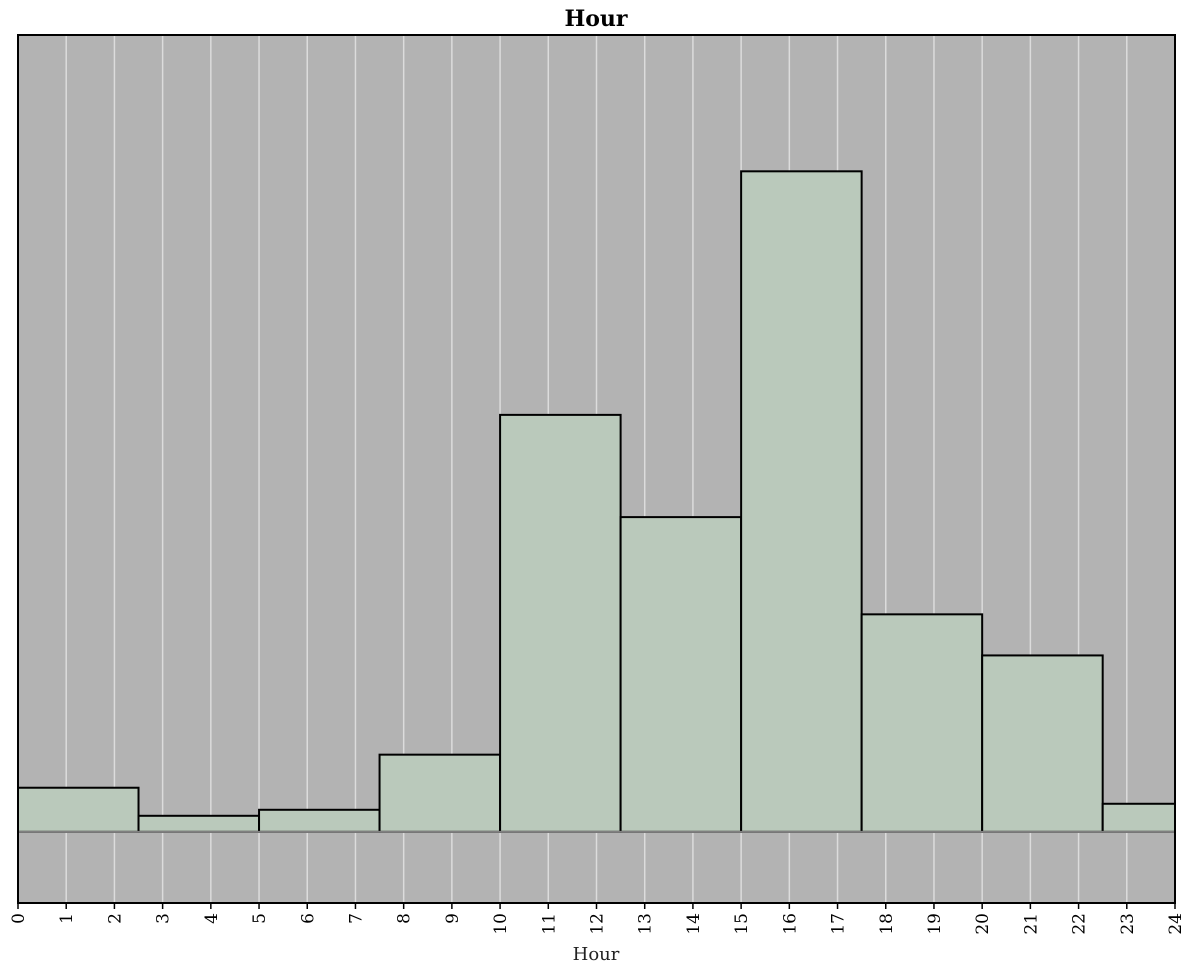 Image resolution: width=1186 pixels, height=969 pixels. What do you see at coordinates (1128, 924) in the screenshot?
I see `x-tick-label: 23` at bounding box center [1128, 924].